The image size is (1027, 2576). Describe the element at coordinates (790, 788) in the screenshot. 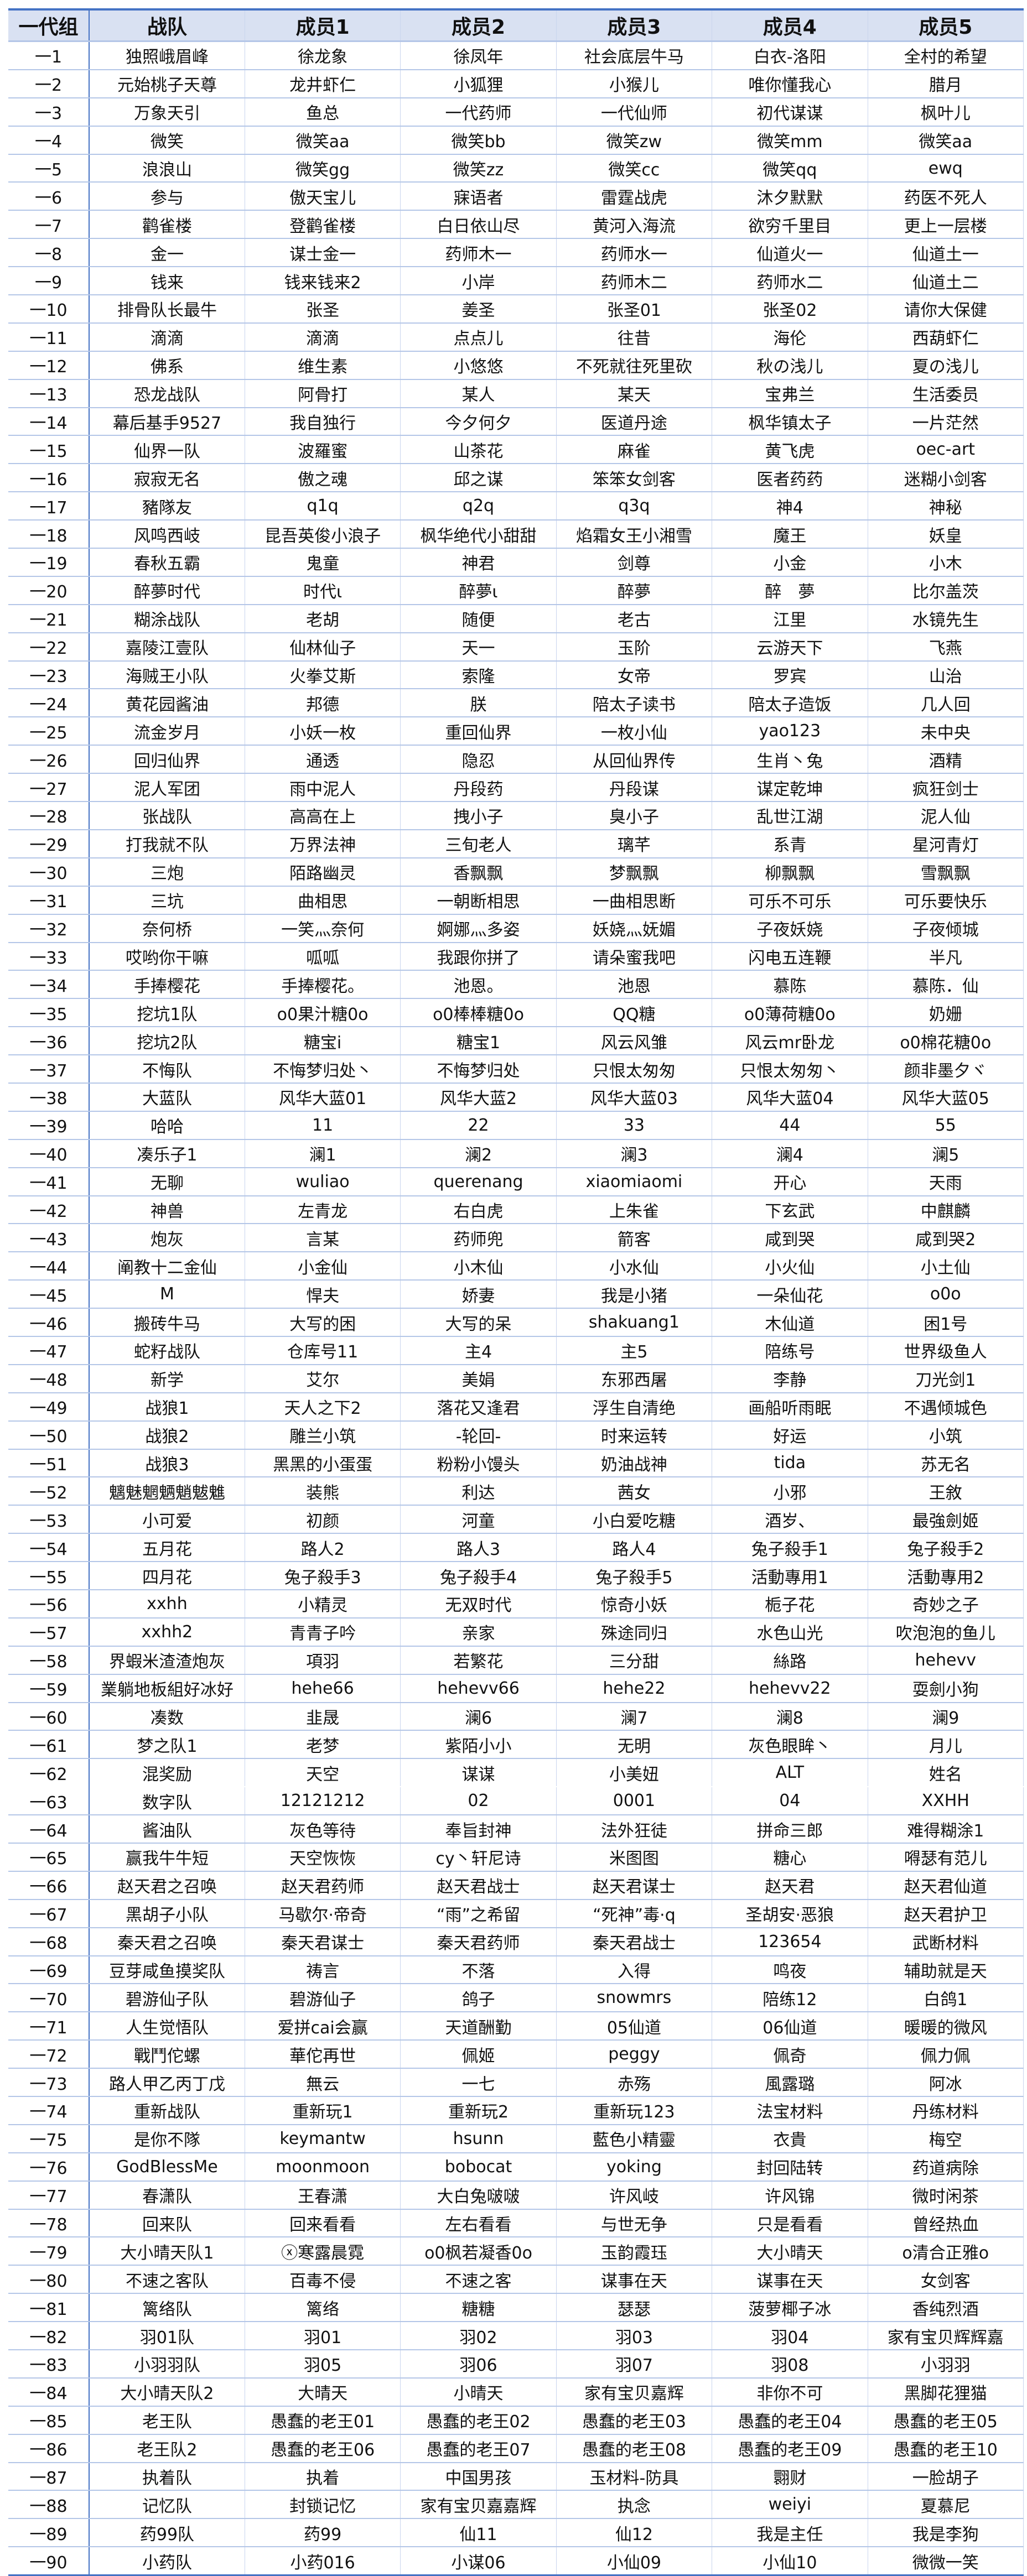

I see `member-4-cell: 谋定乾坤` at that location.